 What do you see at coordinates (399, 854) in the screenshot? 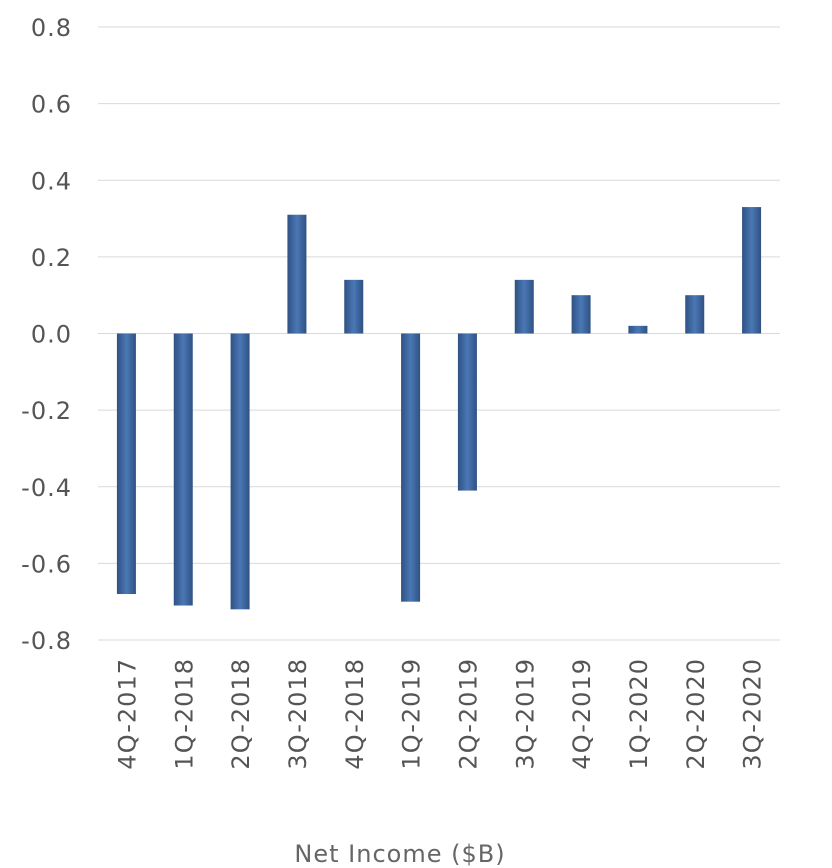
I see `x-axis-title: Net Income ($B)` at bounding box center [399, 854].